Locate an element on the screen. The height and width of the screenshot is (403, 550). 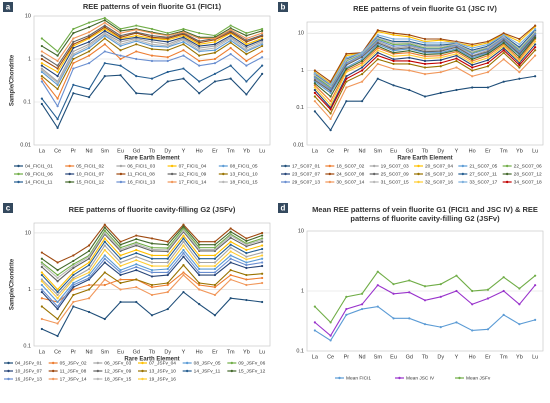
y-tick-label: 0.1 is located at coordinates (300, 108).